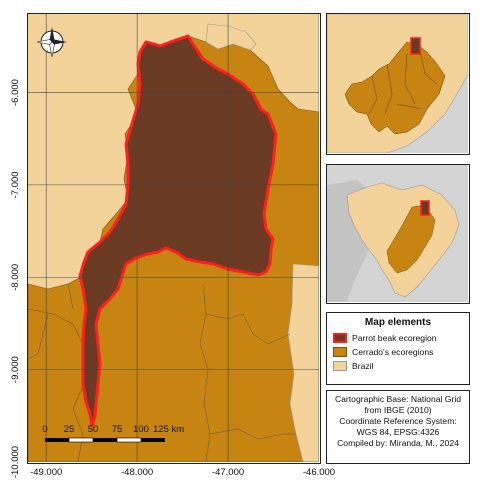 The image size is (490, 484). I want to click on scale-label-0: 0, so click(44, 429).